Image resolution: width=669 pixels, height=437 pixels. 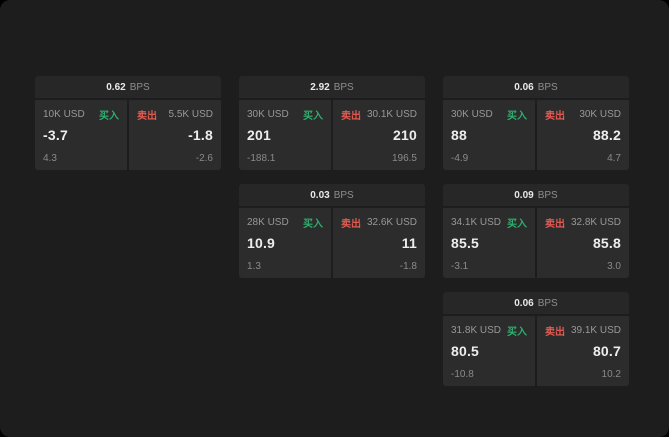 I want to click on buy-size: 31.8K USD, so click(x=476, y=330).